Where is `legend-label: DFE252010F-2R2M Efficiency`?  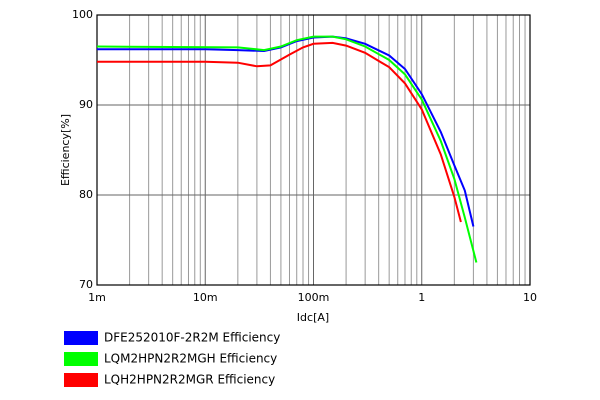 legend-label: DFE252010F-2R2M Efficiency is located at coordinates (192, 338).